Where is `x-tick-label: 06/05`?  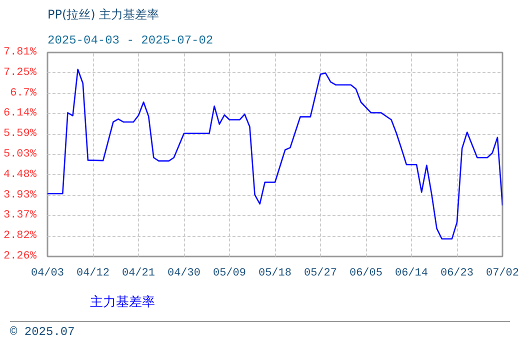
x-tick-label: 06/05 is located at coordinates (366, 274).